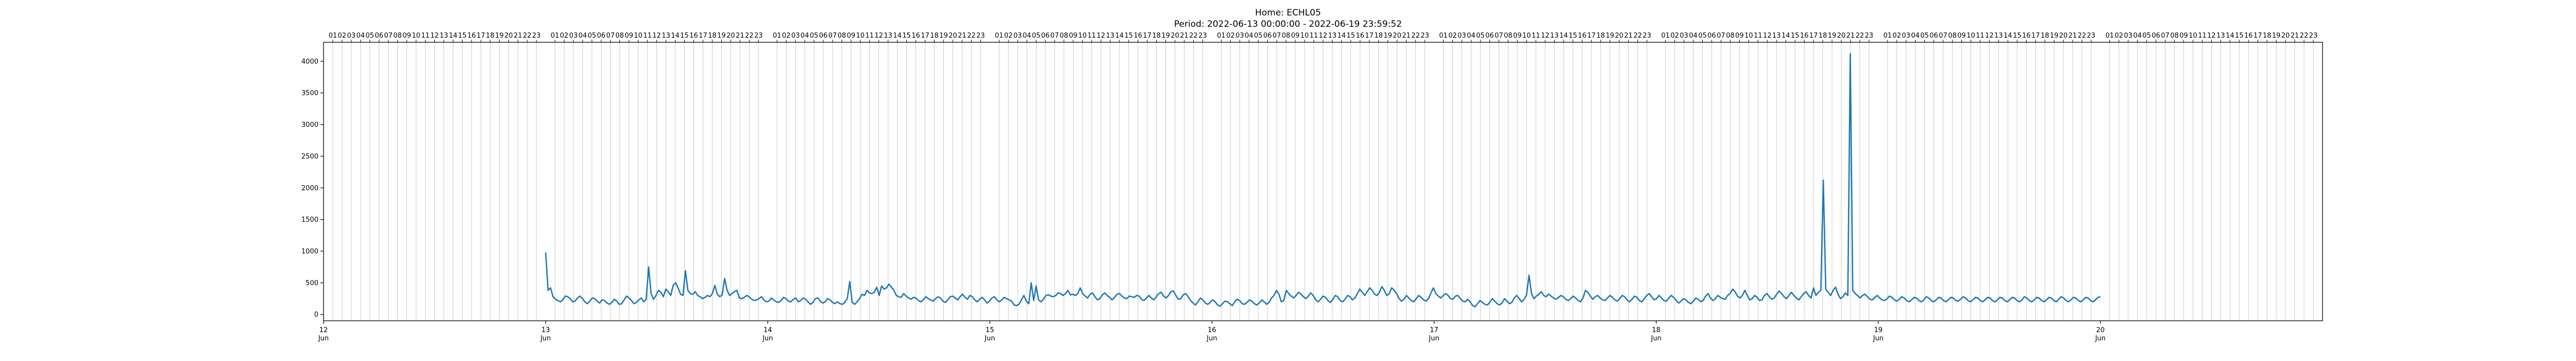 This screenshot has height=361, width=2576. What do you see at coordinates (2100, 330) in the screenshot?
I see `x-tick-day-label: 20` at bounding box center [2100, 330].